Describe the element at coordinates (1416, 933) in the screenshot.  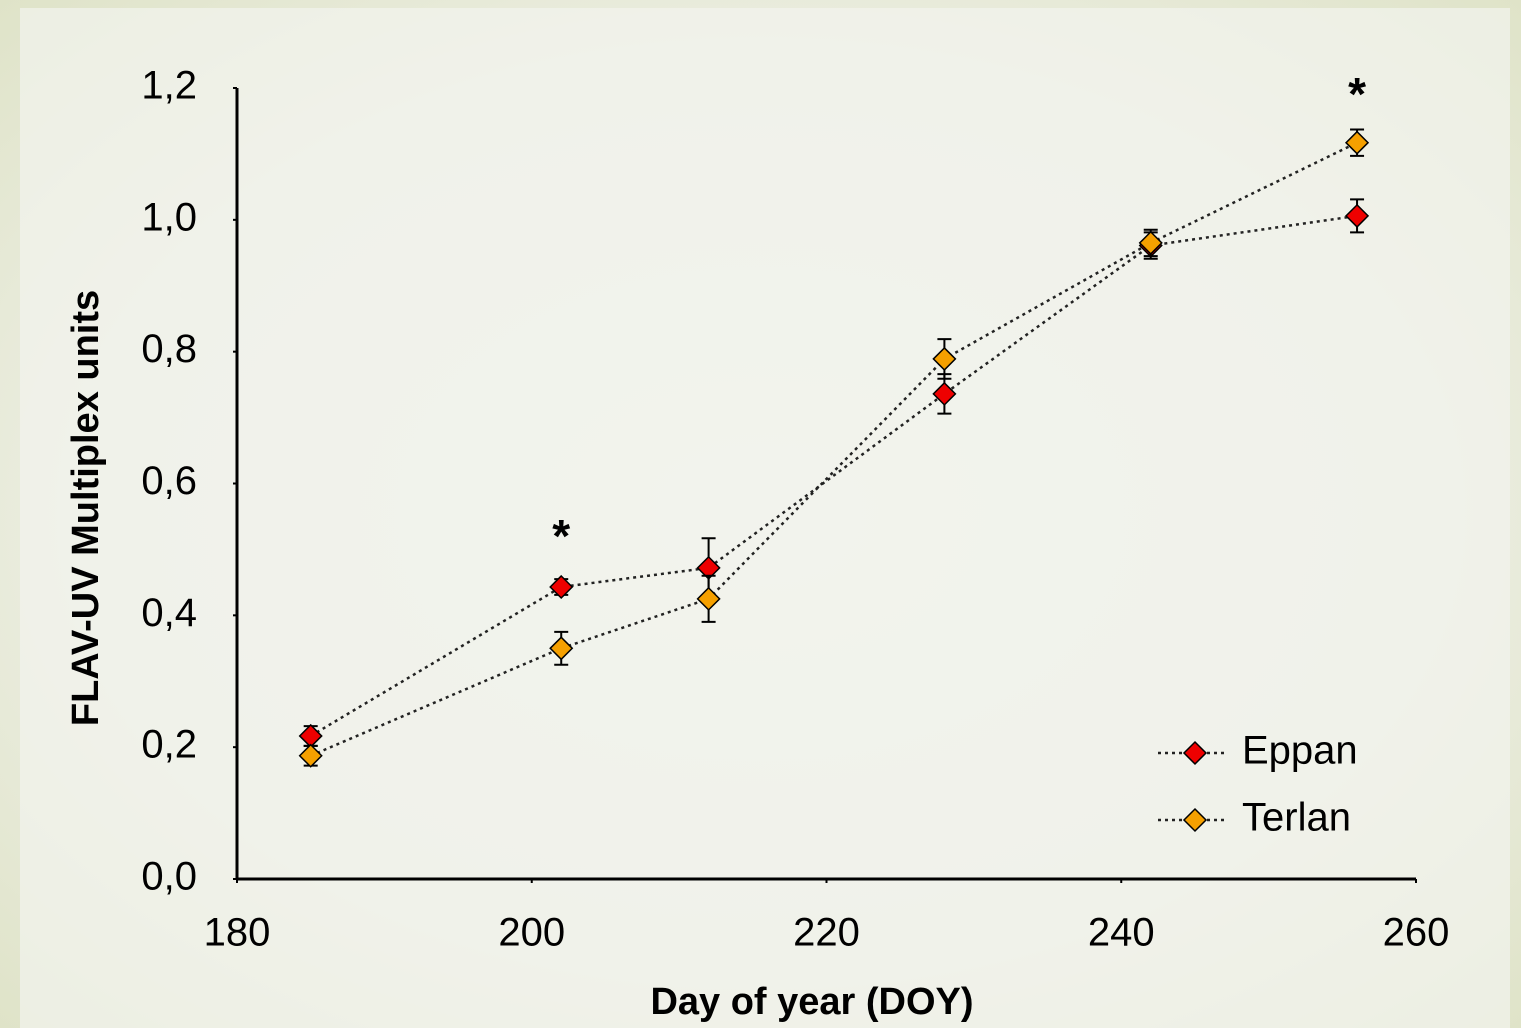
I see `x-tick-label: 260` at that location.